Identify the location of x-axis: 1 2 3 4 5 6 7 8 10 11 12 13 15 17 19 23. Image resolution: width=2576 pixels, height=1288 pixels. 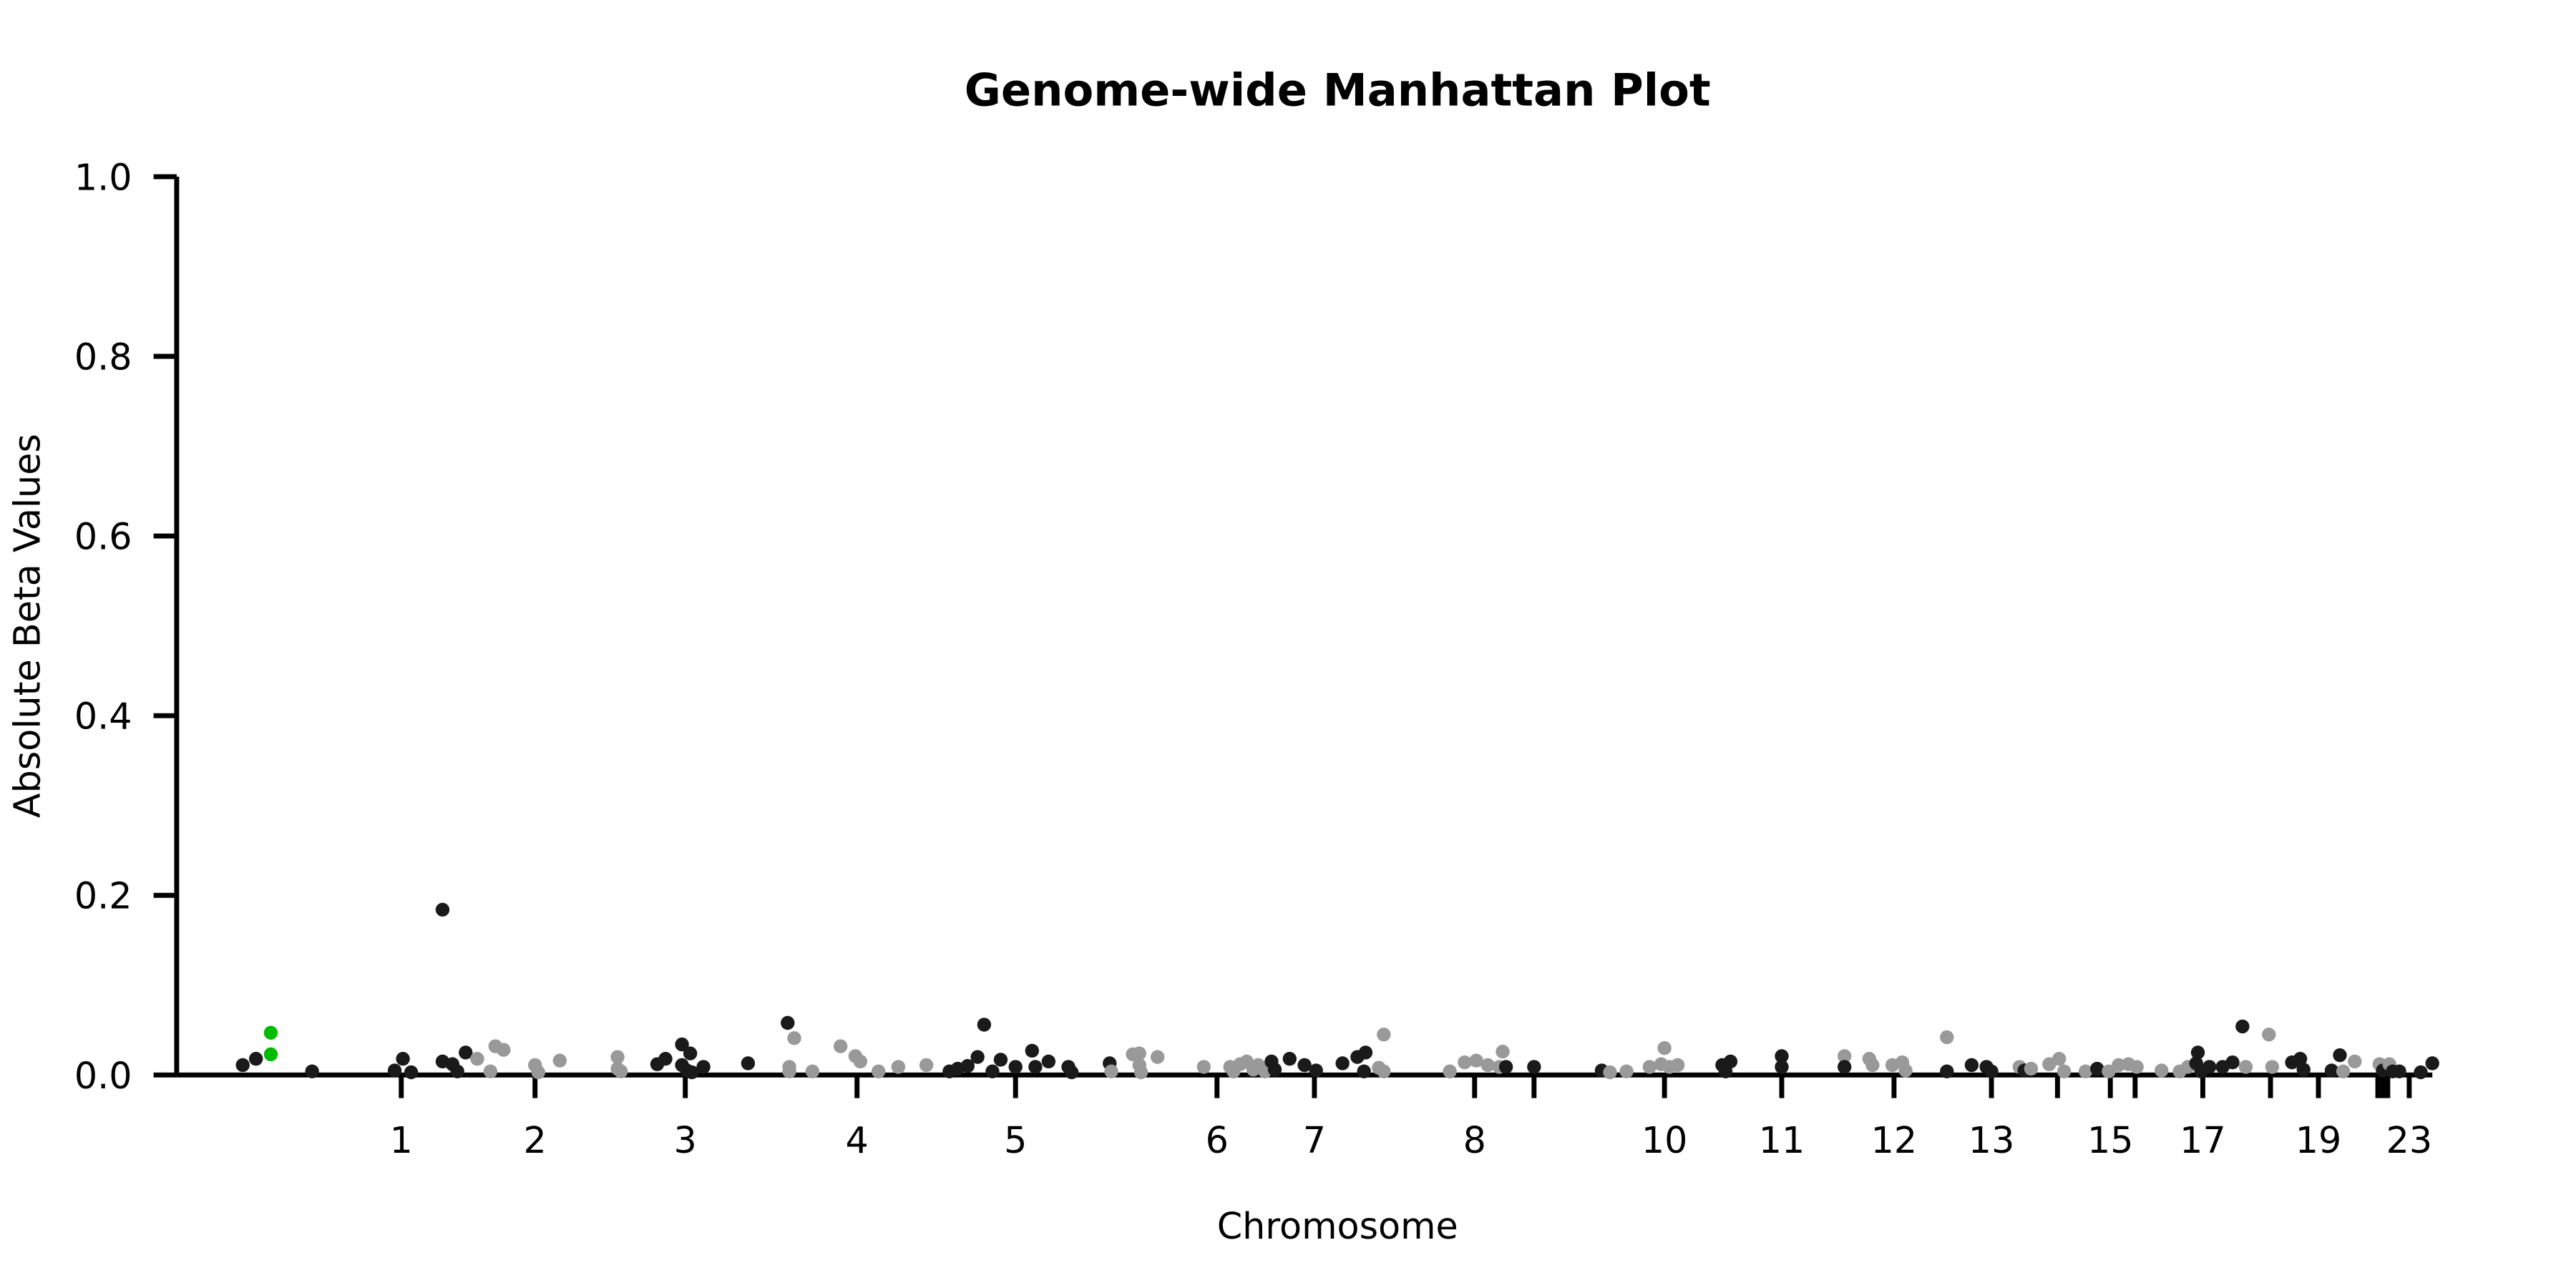
(1304, 1116).